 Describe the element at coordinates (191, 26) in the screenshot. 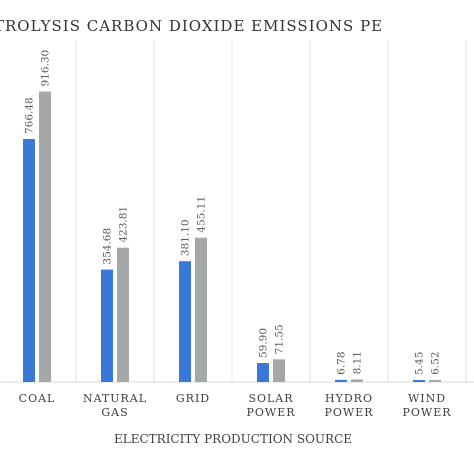

I see `chart-title: TROLYSIS CARBON DIOXIDE EMISSIONS PE` at that location.